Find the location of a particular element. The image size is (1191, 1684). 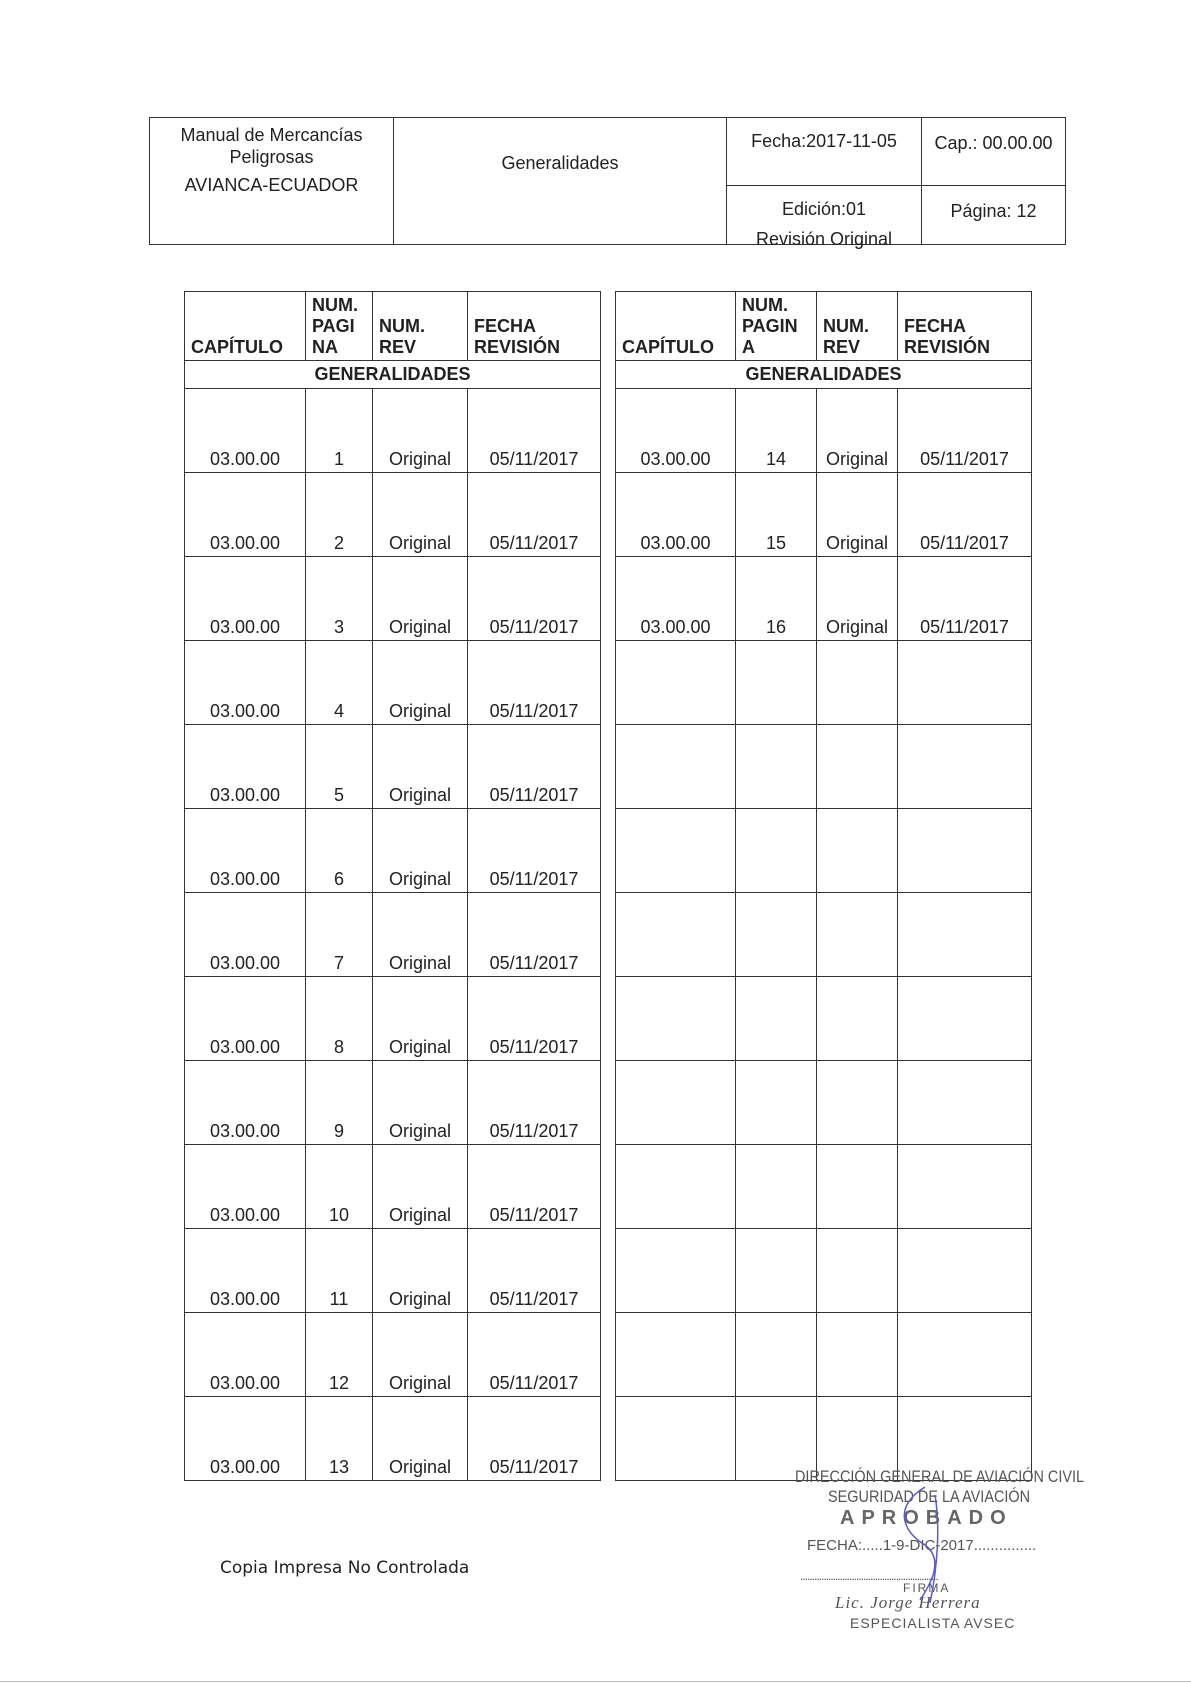

handwritten-signature is located at coordinates (921, 1545).